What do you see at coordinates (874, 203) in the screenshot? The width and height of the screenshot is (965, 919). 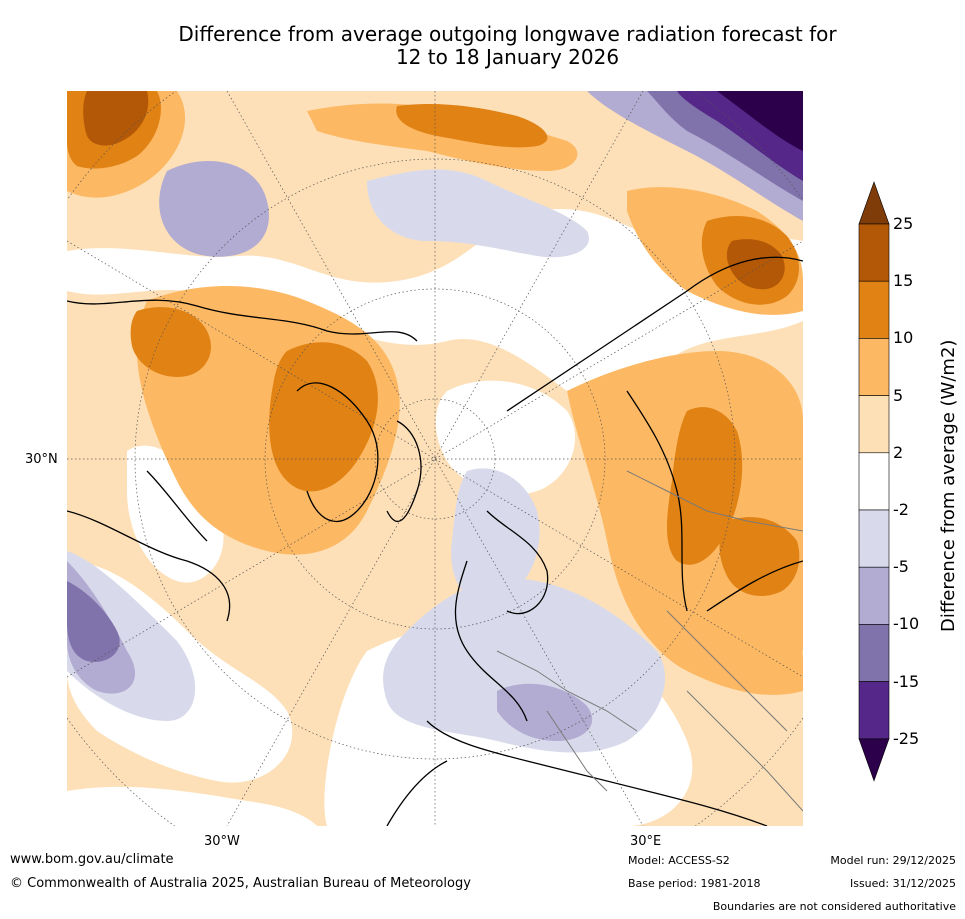 I see `colorbar-arrow-above` at bounding box center [874, 203].